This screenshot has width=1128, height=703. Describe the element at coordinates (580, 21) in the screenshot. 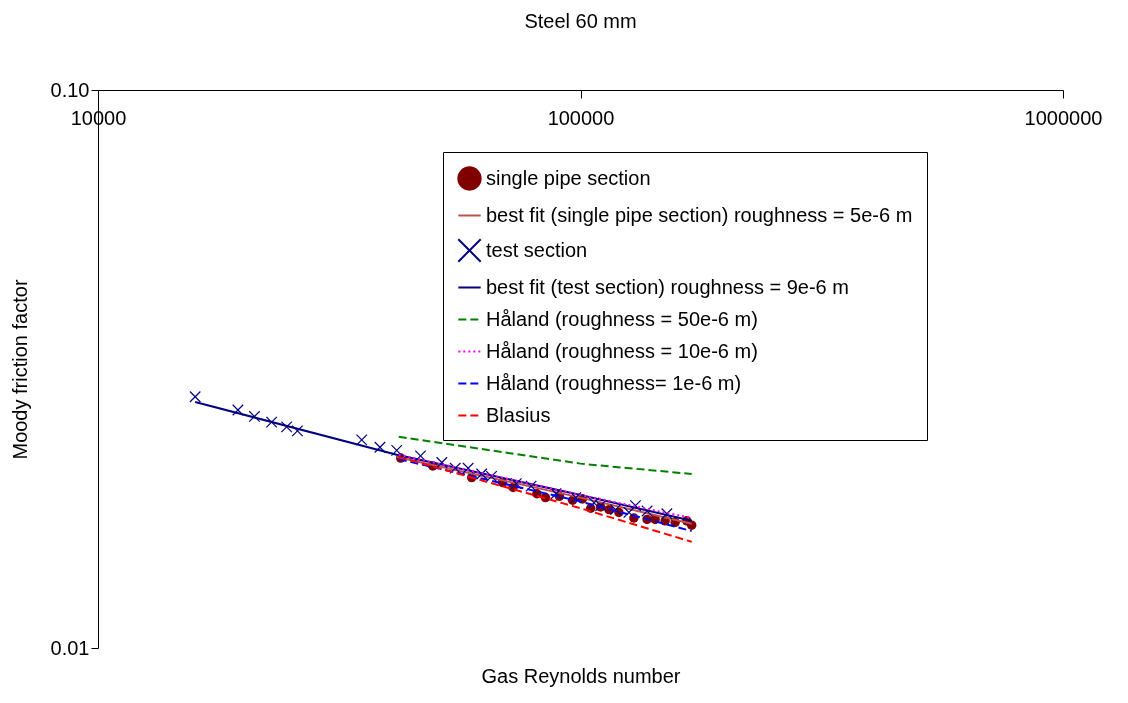

I see `chart-title: Steel 60 mm` at that location.